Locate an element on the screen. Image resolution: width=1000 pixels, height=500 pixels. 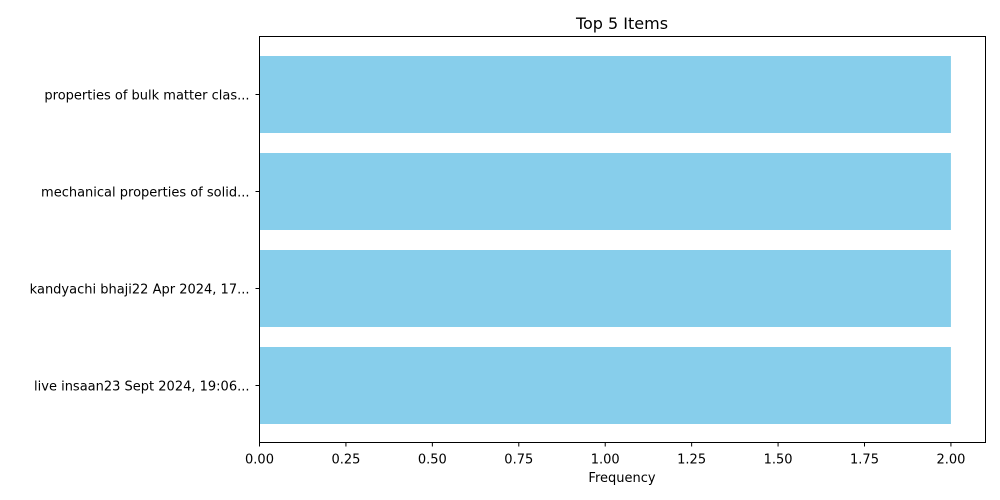
x-tick-label: 0.25 is located at coordinates (345, 460).